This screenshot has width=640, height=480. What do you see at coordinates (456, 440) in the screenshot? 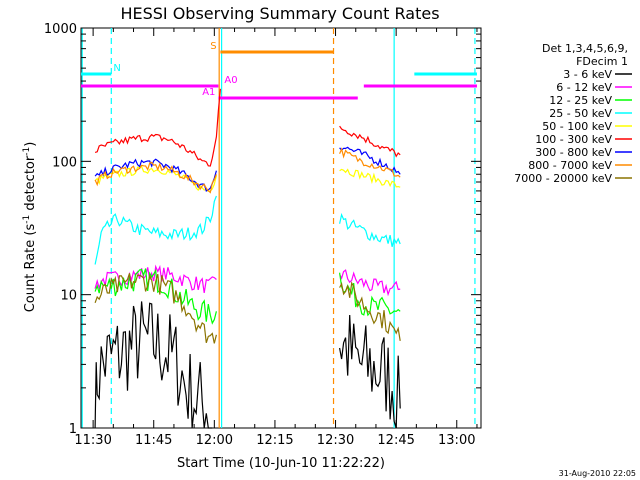
I see `x-tick-label-6: 13:00` at bounding box center [456, 440].